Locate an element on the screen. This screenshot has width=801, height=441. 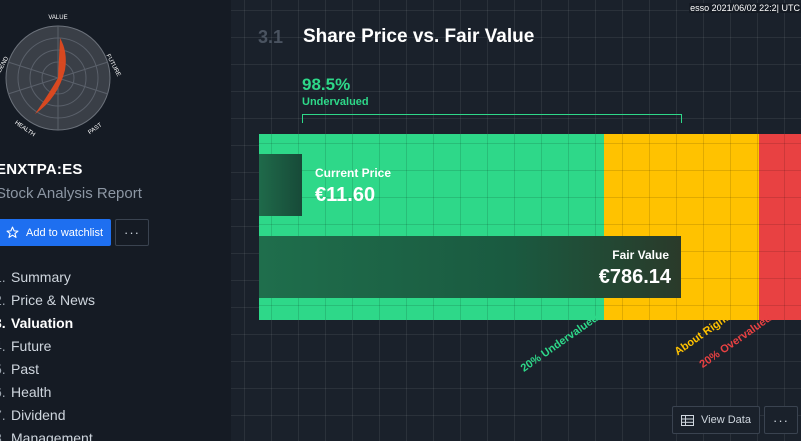
section-number: 3.1 is located at coordinates (271, 37).